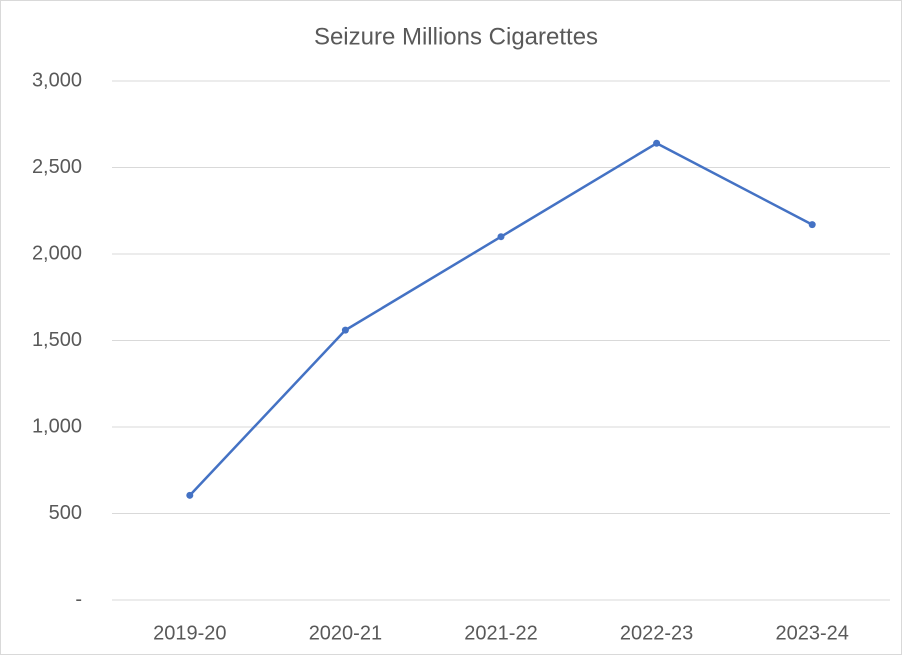 This screenshot has width=902, height=655. I want to click on chart-title: Seizure Millions Cigarettes, so click(456, 36).